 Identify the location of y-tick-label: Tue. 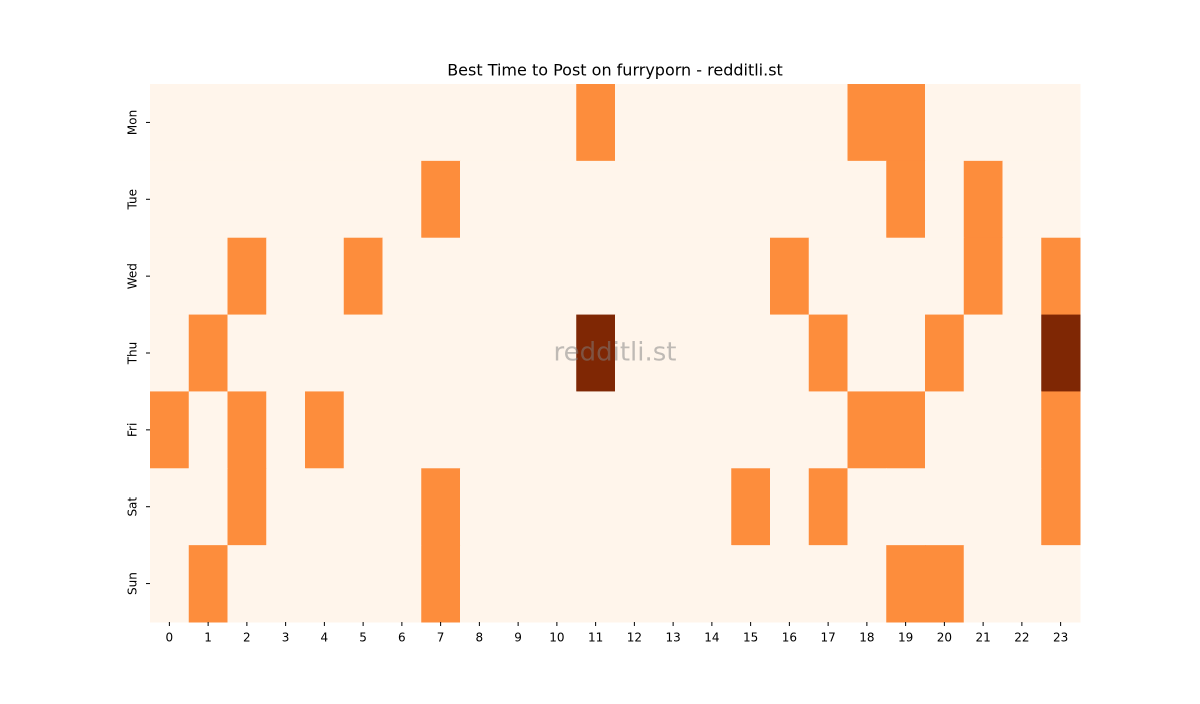
(133, 200).